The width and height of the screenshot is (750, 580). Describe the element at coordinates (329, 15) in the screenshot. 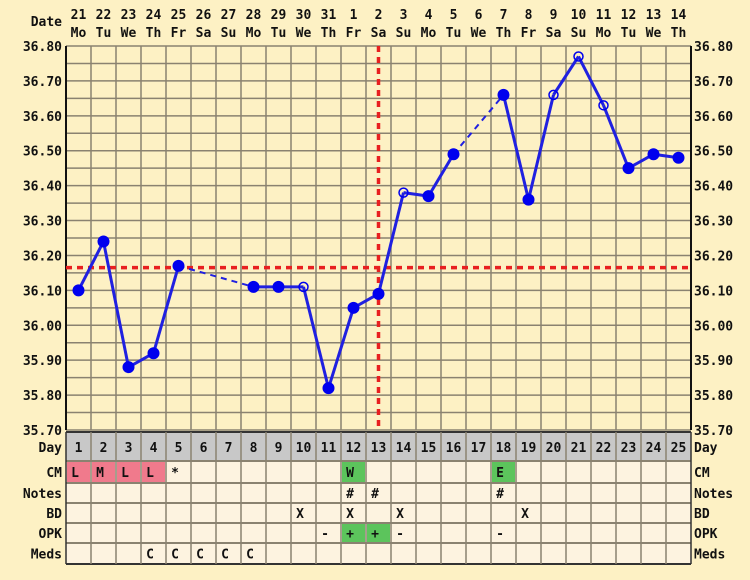

I see `date-tick-label: 31` at that location.